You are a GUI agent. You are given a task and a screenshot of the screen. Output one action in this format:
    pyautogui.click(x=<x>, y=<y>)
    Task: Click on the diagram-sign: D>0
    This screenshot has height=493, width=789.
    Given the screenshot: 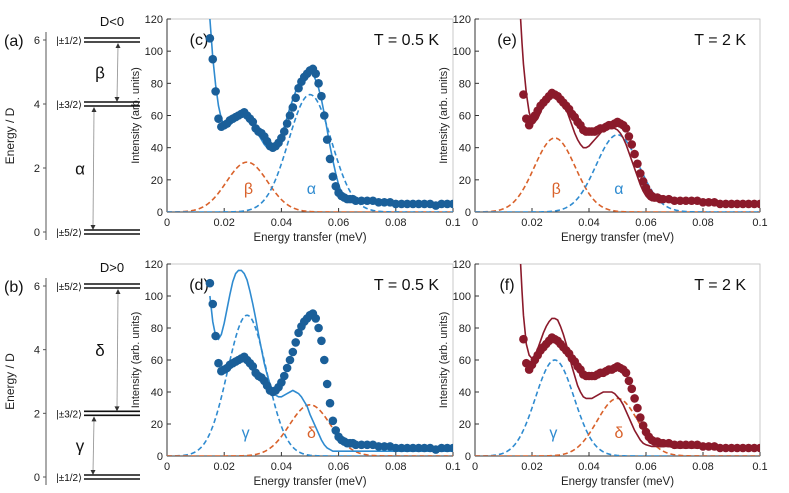 What is the action you would take?
    pyautogui.click(x=112, y=267)
    